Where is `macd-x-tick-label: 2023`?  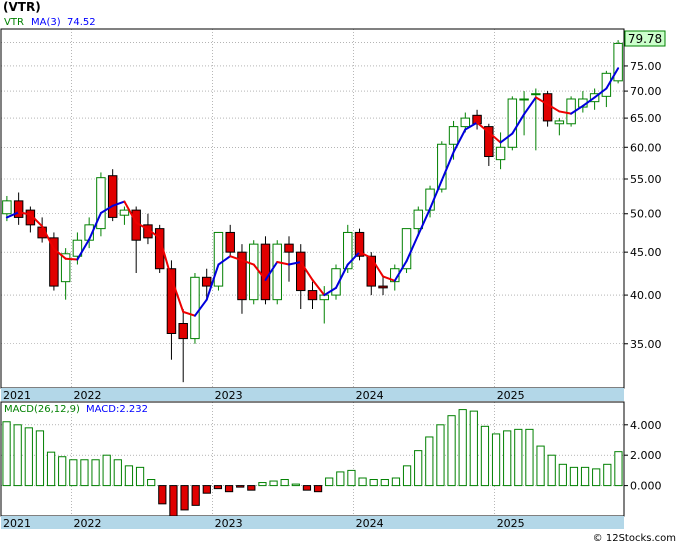 macd-x-tick-label: 2023 is located at coordinates (229, 523).